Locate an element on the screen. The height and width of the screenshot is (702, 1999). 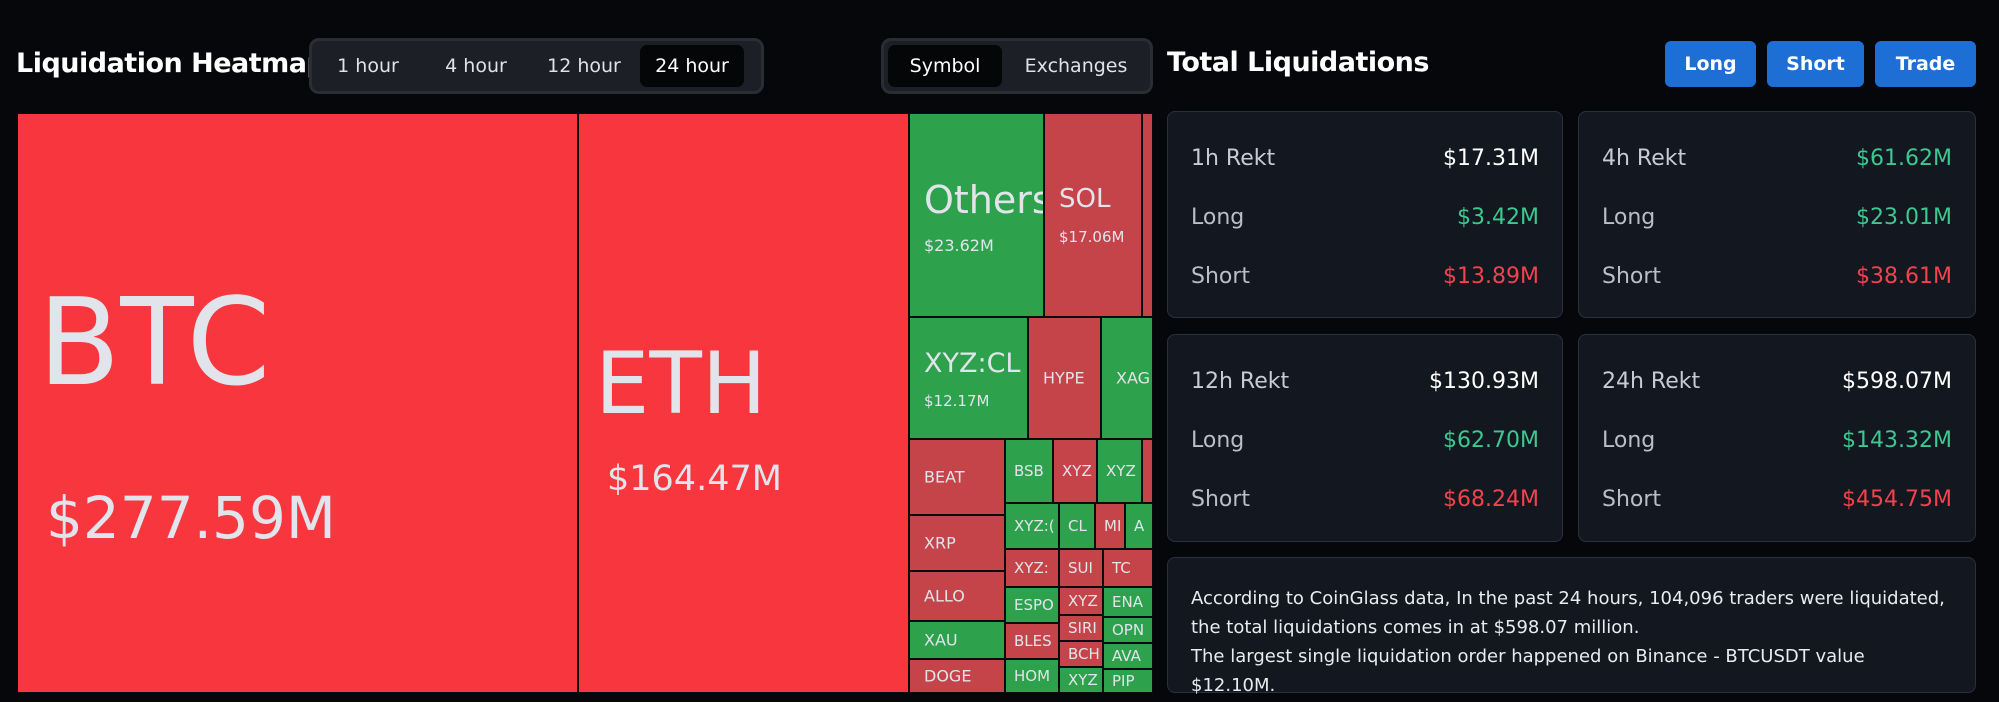
heatmap-tile-hype: HYPE is located at coordinates (1064, 378).